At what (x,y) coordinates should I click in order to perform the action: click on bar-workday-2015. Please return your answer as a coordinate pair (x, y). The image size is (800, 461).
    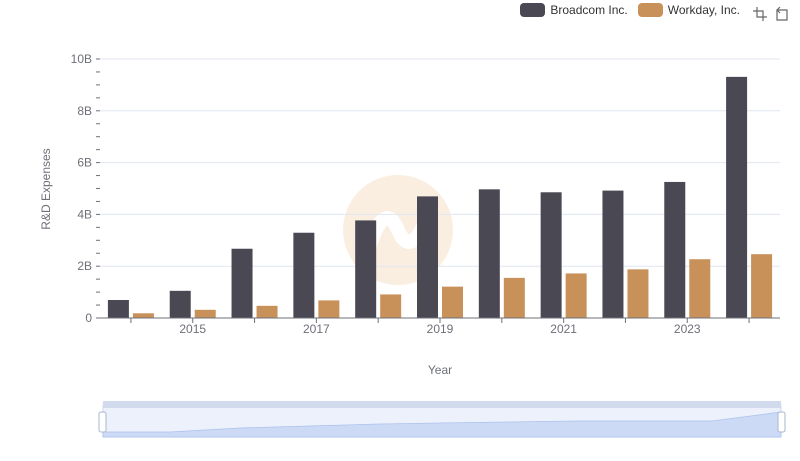
    Looking at the image, I should click on (205, 313).